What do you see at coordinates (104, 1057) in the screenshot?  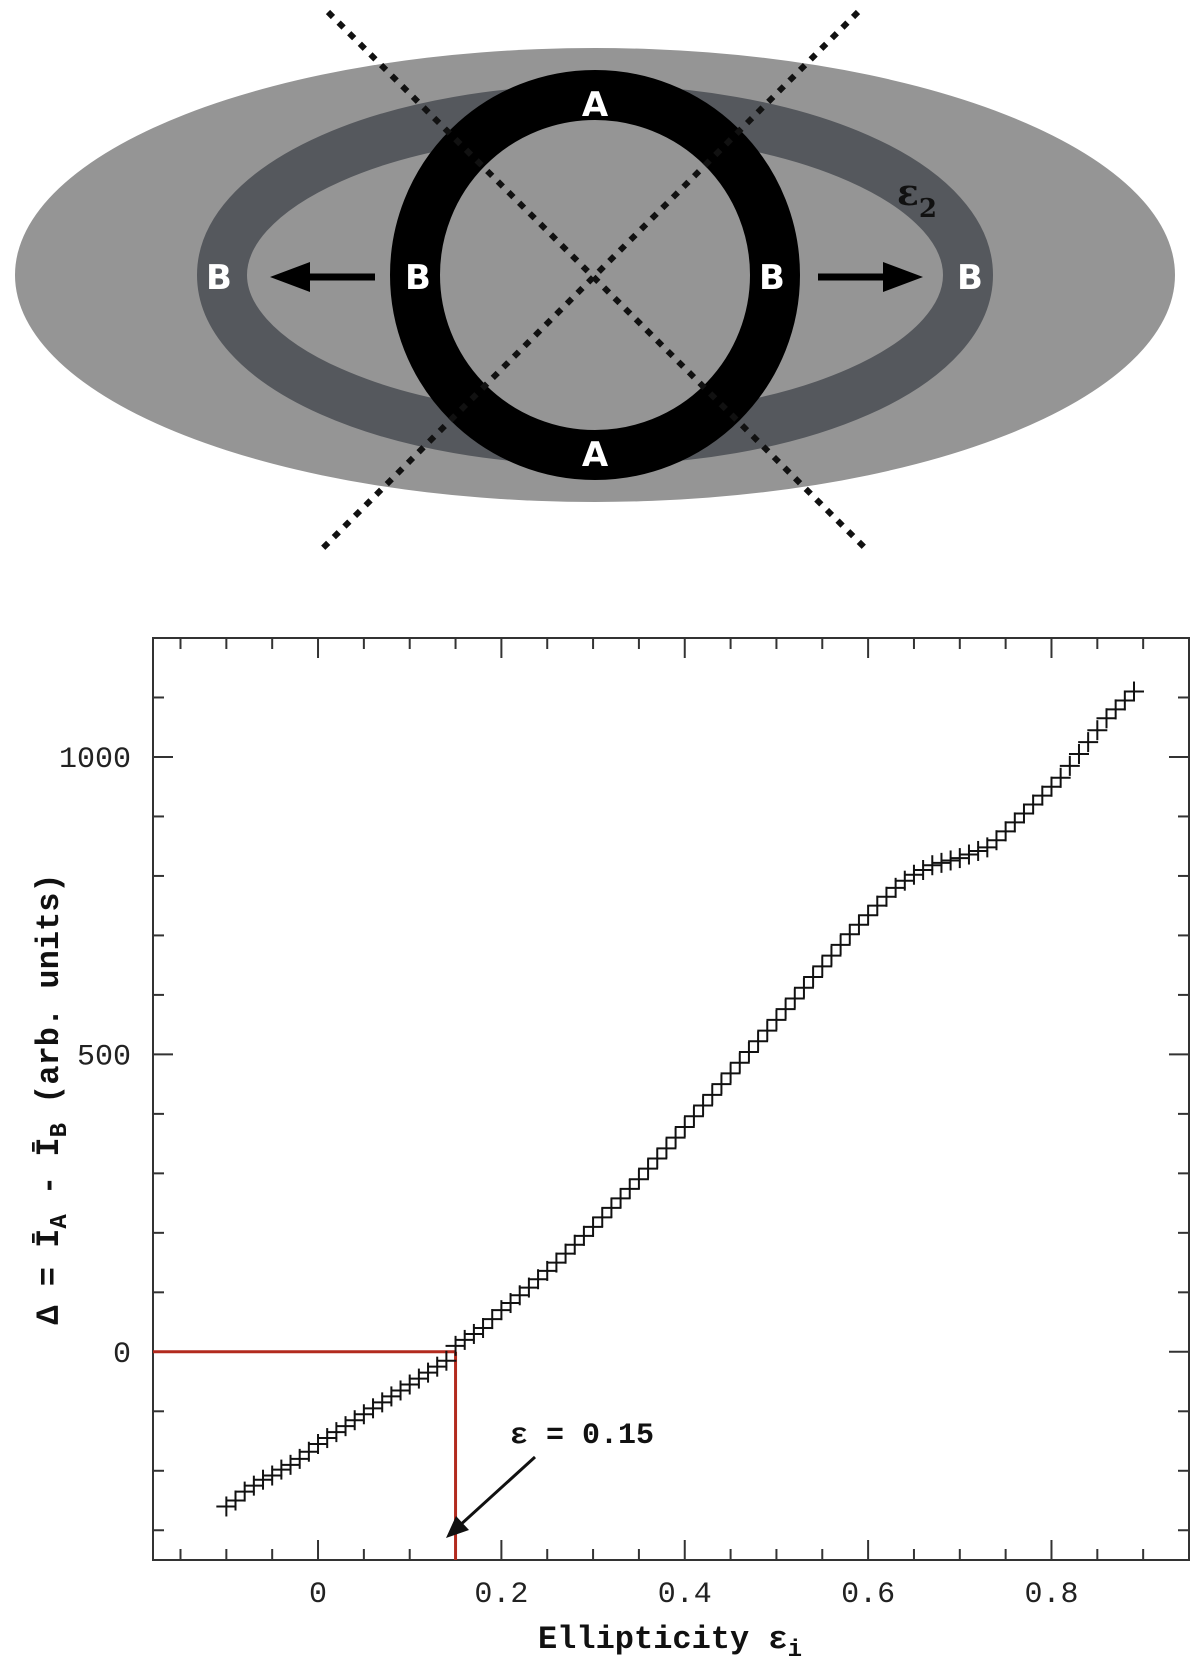 I see `y-tick-label: 500` at bounding box center [104, 1057].